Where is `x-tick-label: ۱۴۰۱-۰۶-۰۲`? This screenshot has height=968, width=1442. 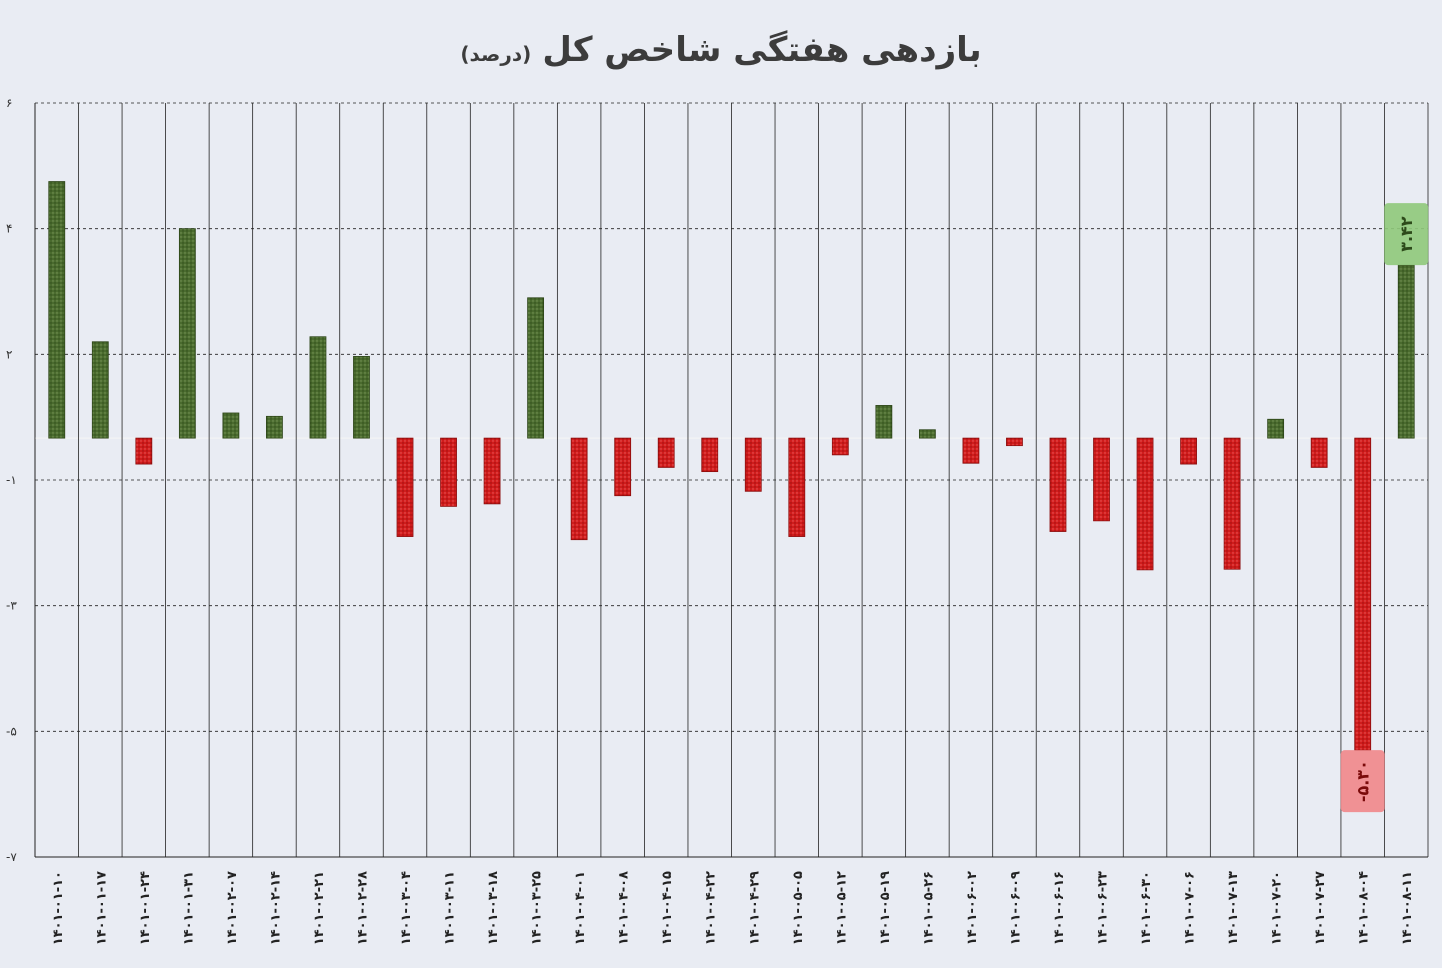
x-tick-label: ۱۴۰۱-۰۶-۰۲ is located at coordinates (972, 908).